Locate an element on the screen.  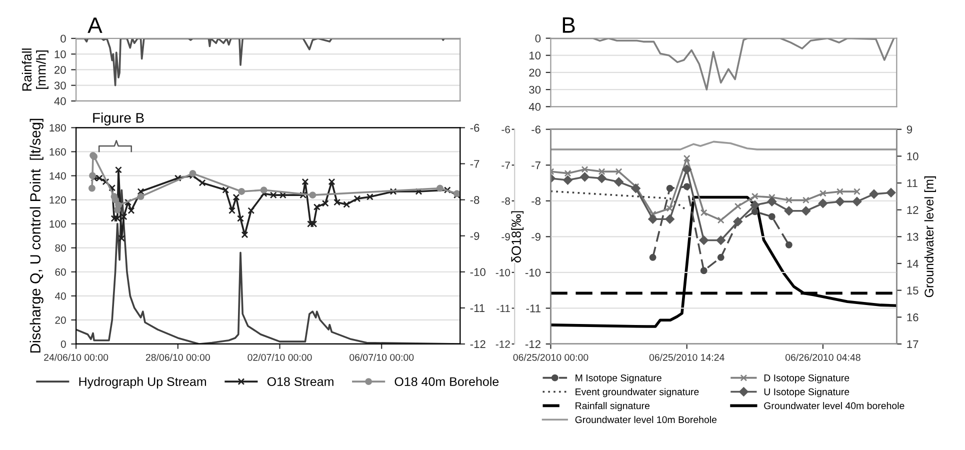
y-axis-title: Rainfall [mm/h] is located at coordinates (35, 69).